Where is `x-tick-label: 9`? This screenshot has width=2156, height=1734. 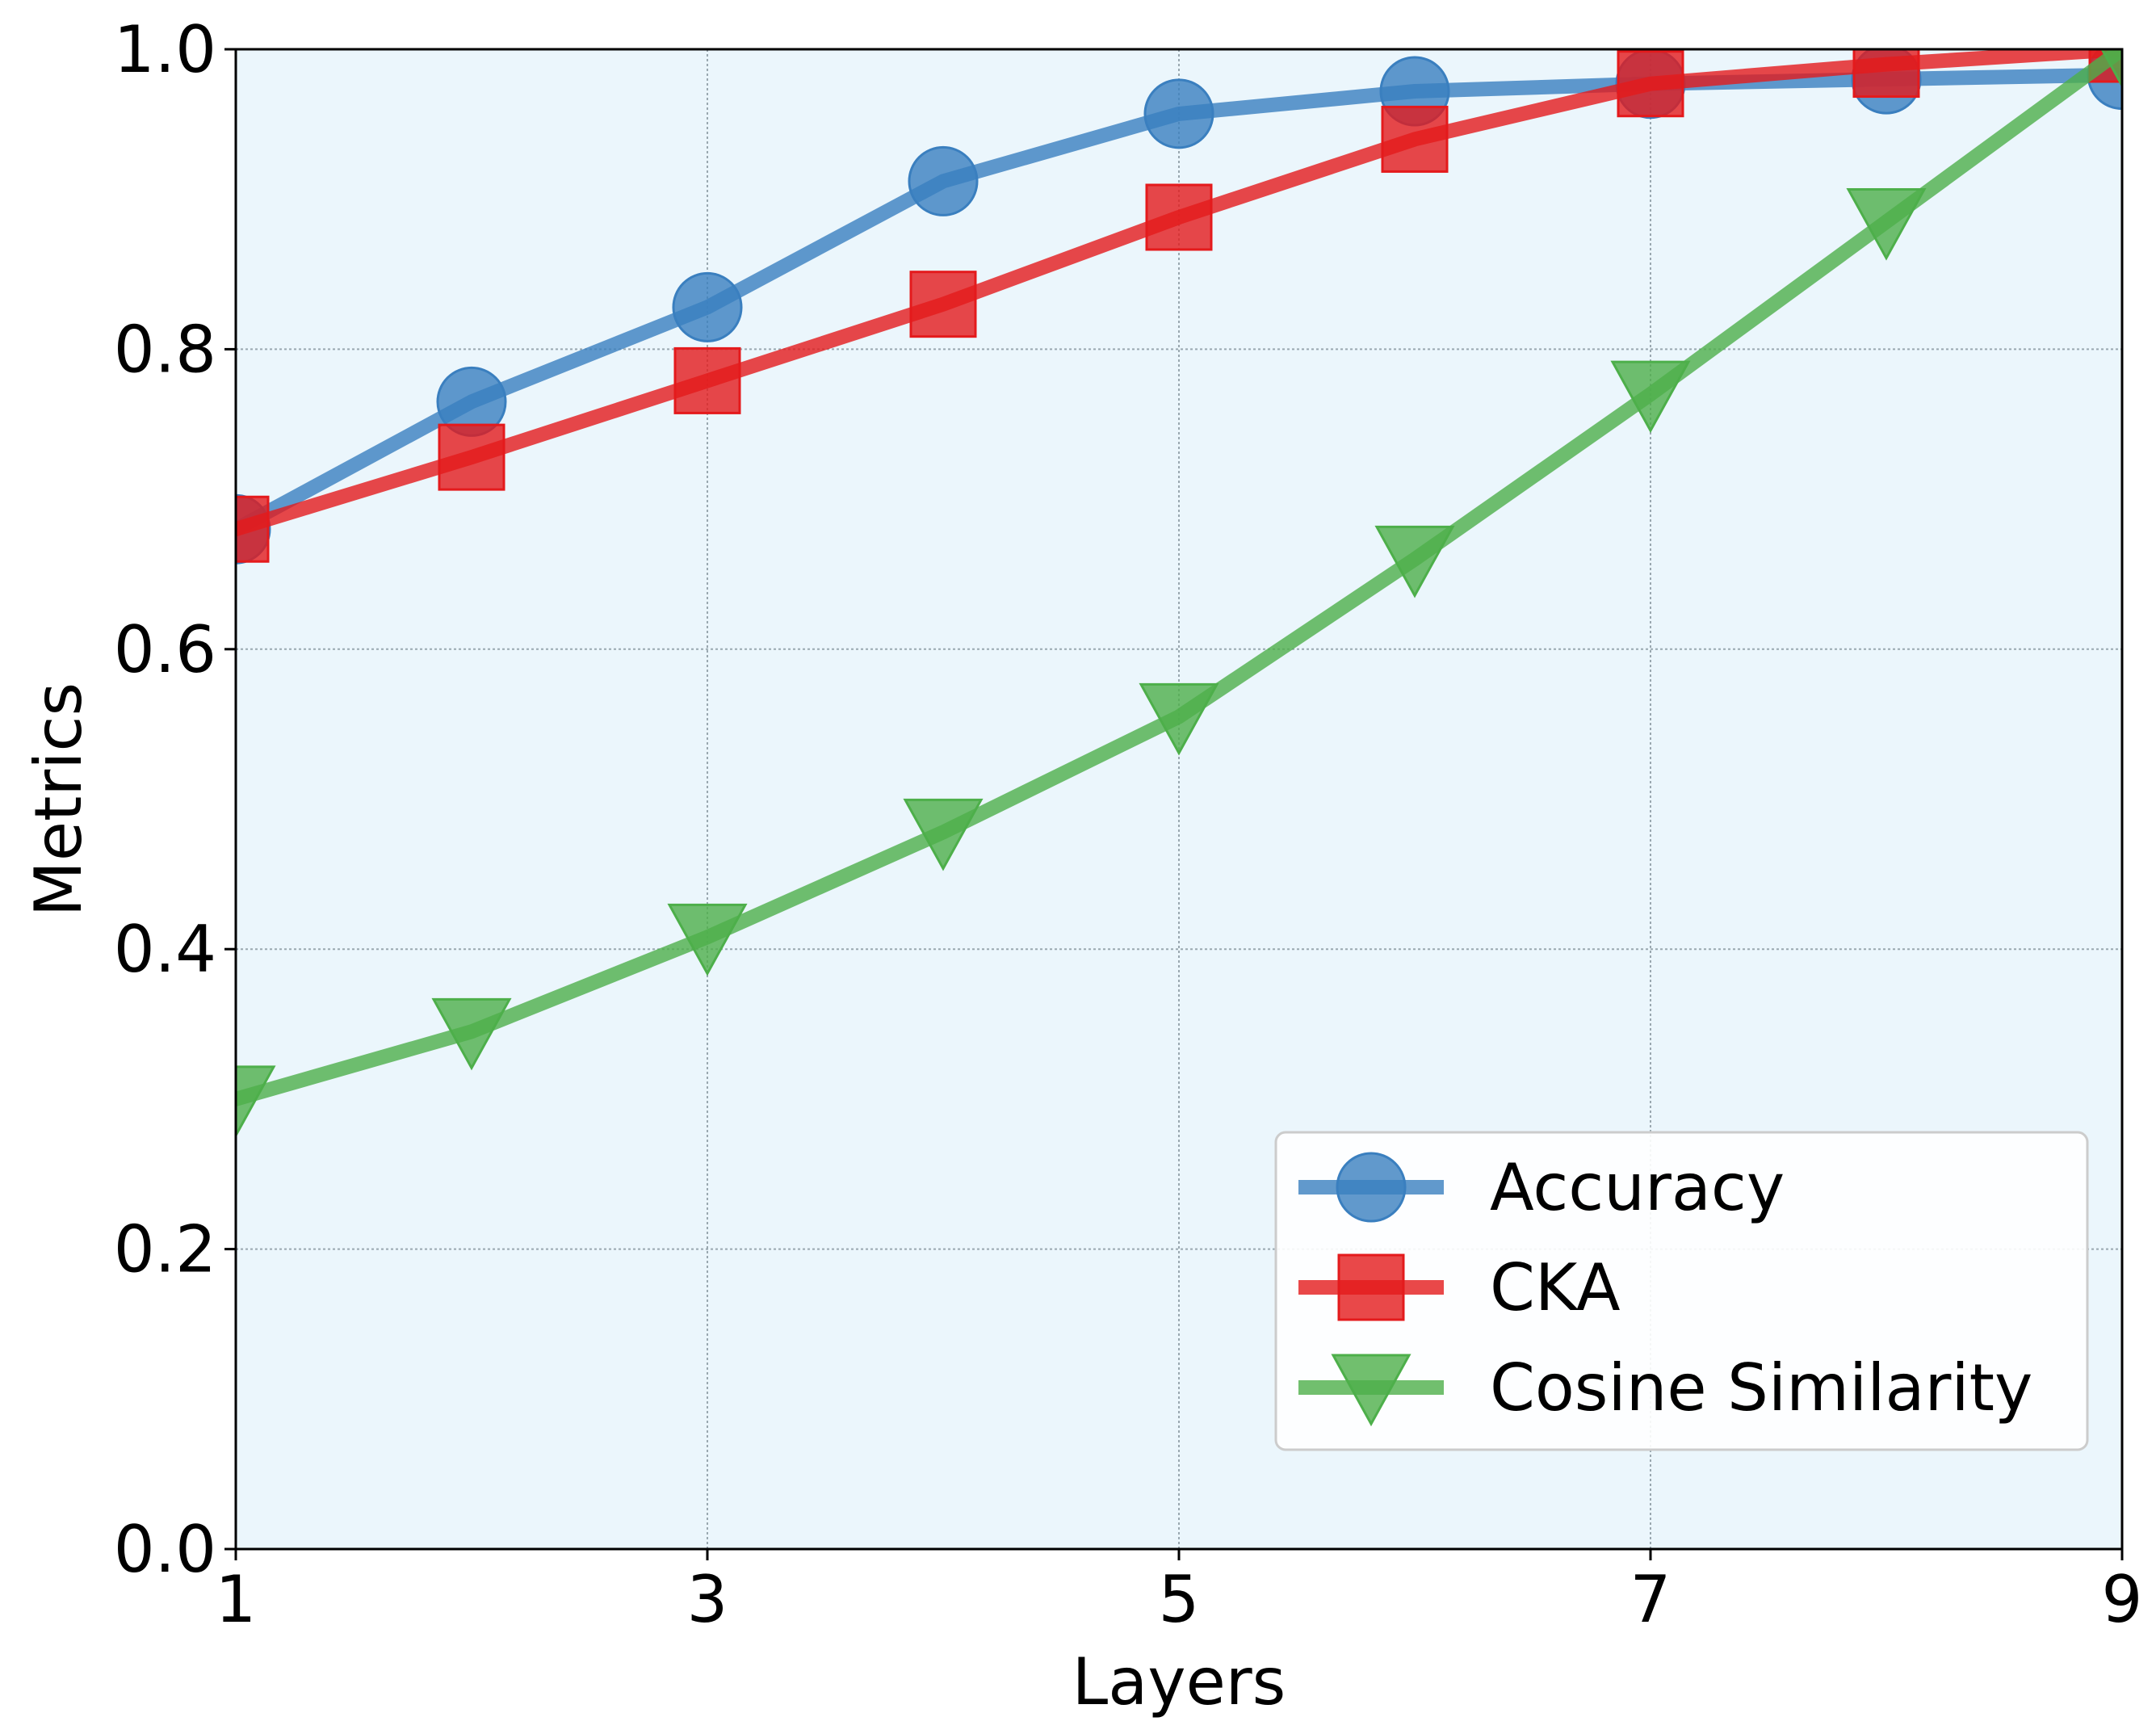 x-tick-label: 9 is located at coordinates (2122, 1599).